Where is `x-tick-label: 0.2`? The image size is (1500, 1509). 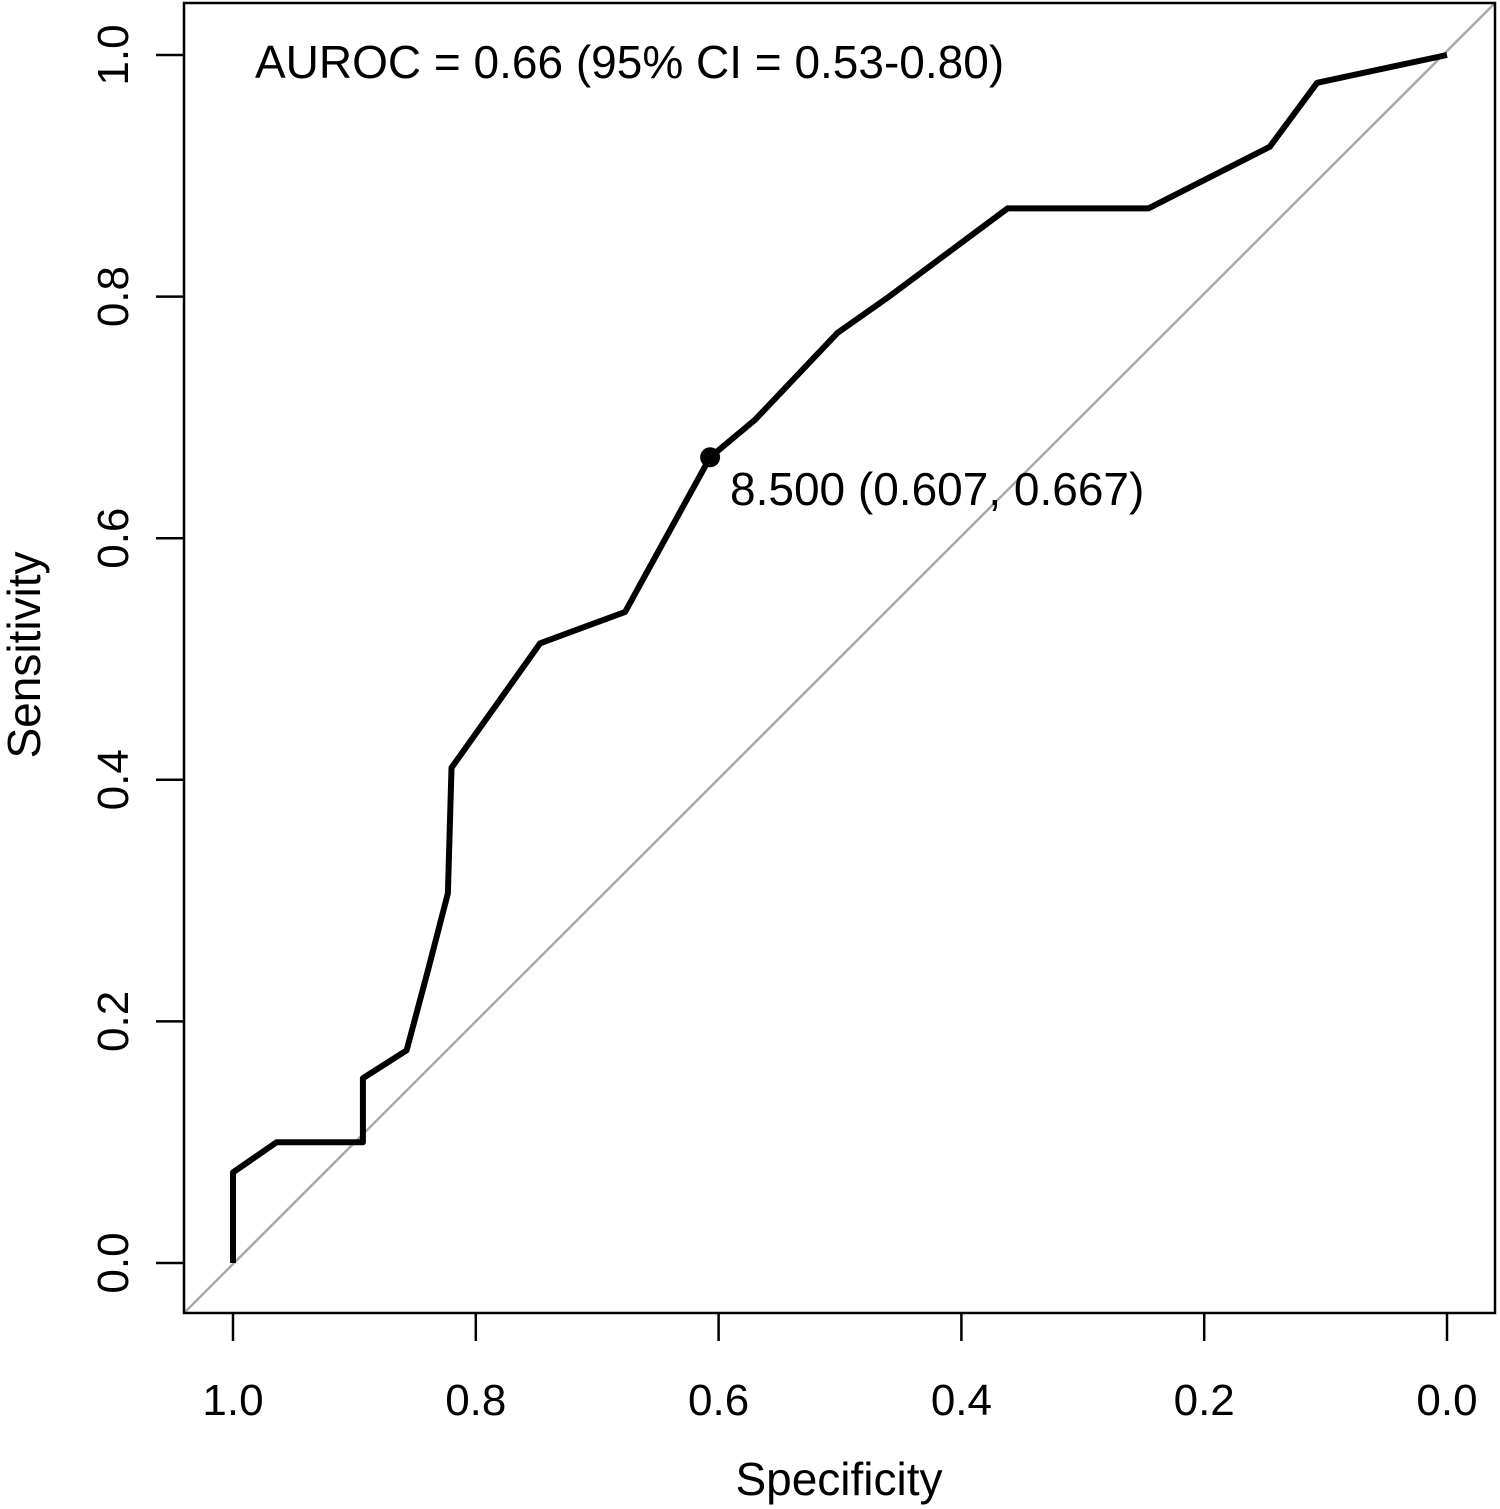
x-tick-label: 0.2 is located at coordinates (1204, 1400).